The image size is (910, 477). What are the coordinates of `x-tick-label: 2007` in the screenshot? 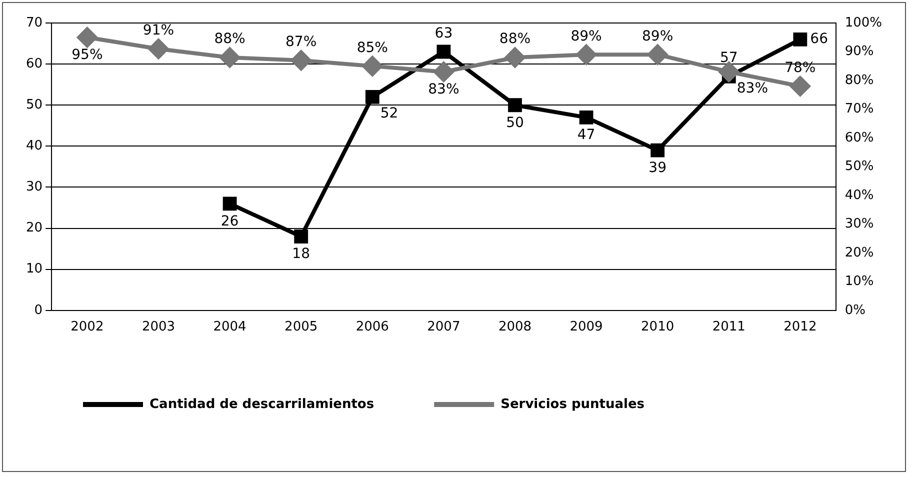 It's located at (443, 327).